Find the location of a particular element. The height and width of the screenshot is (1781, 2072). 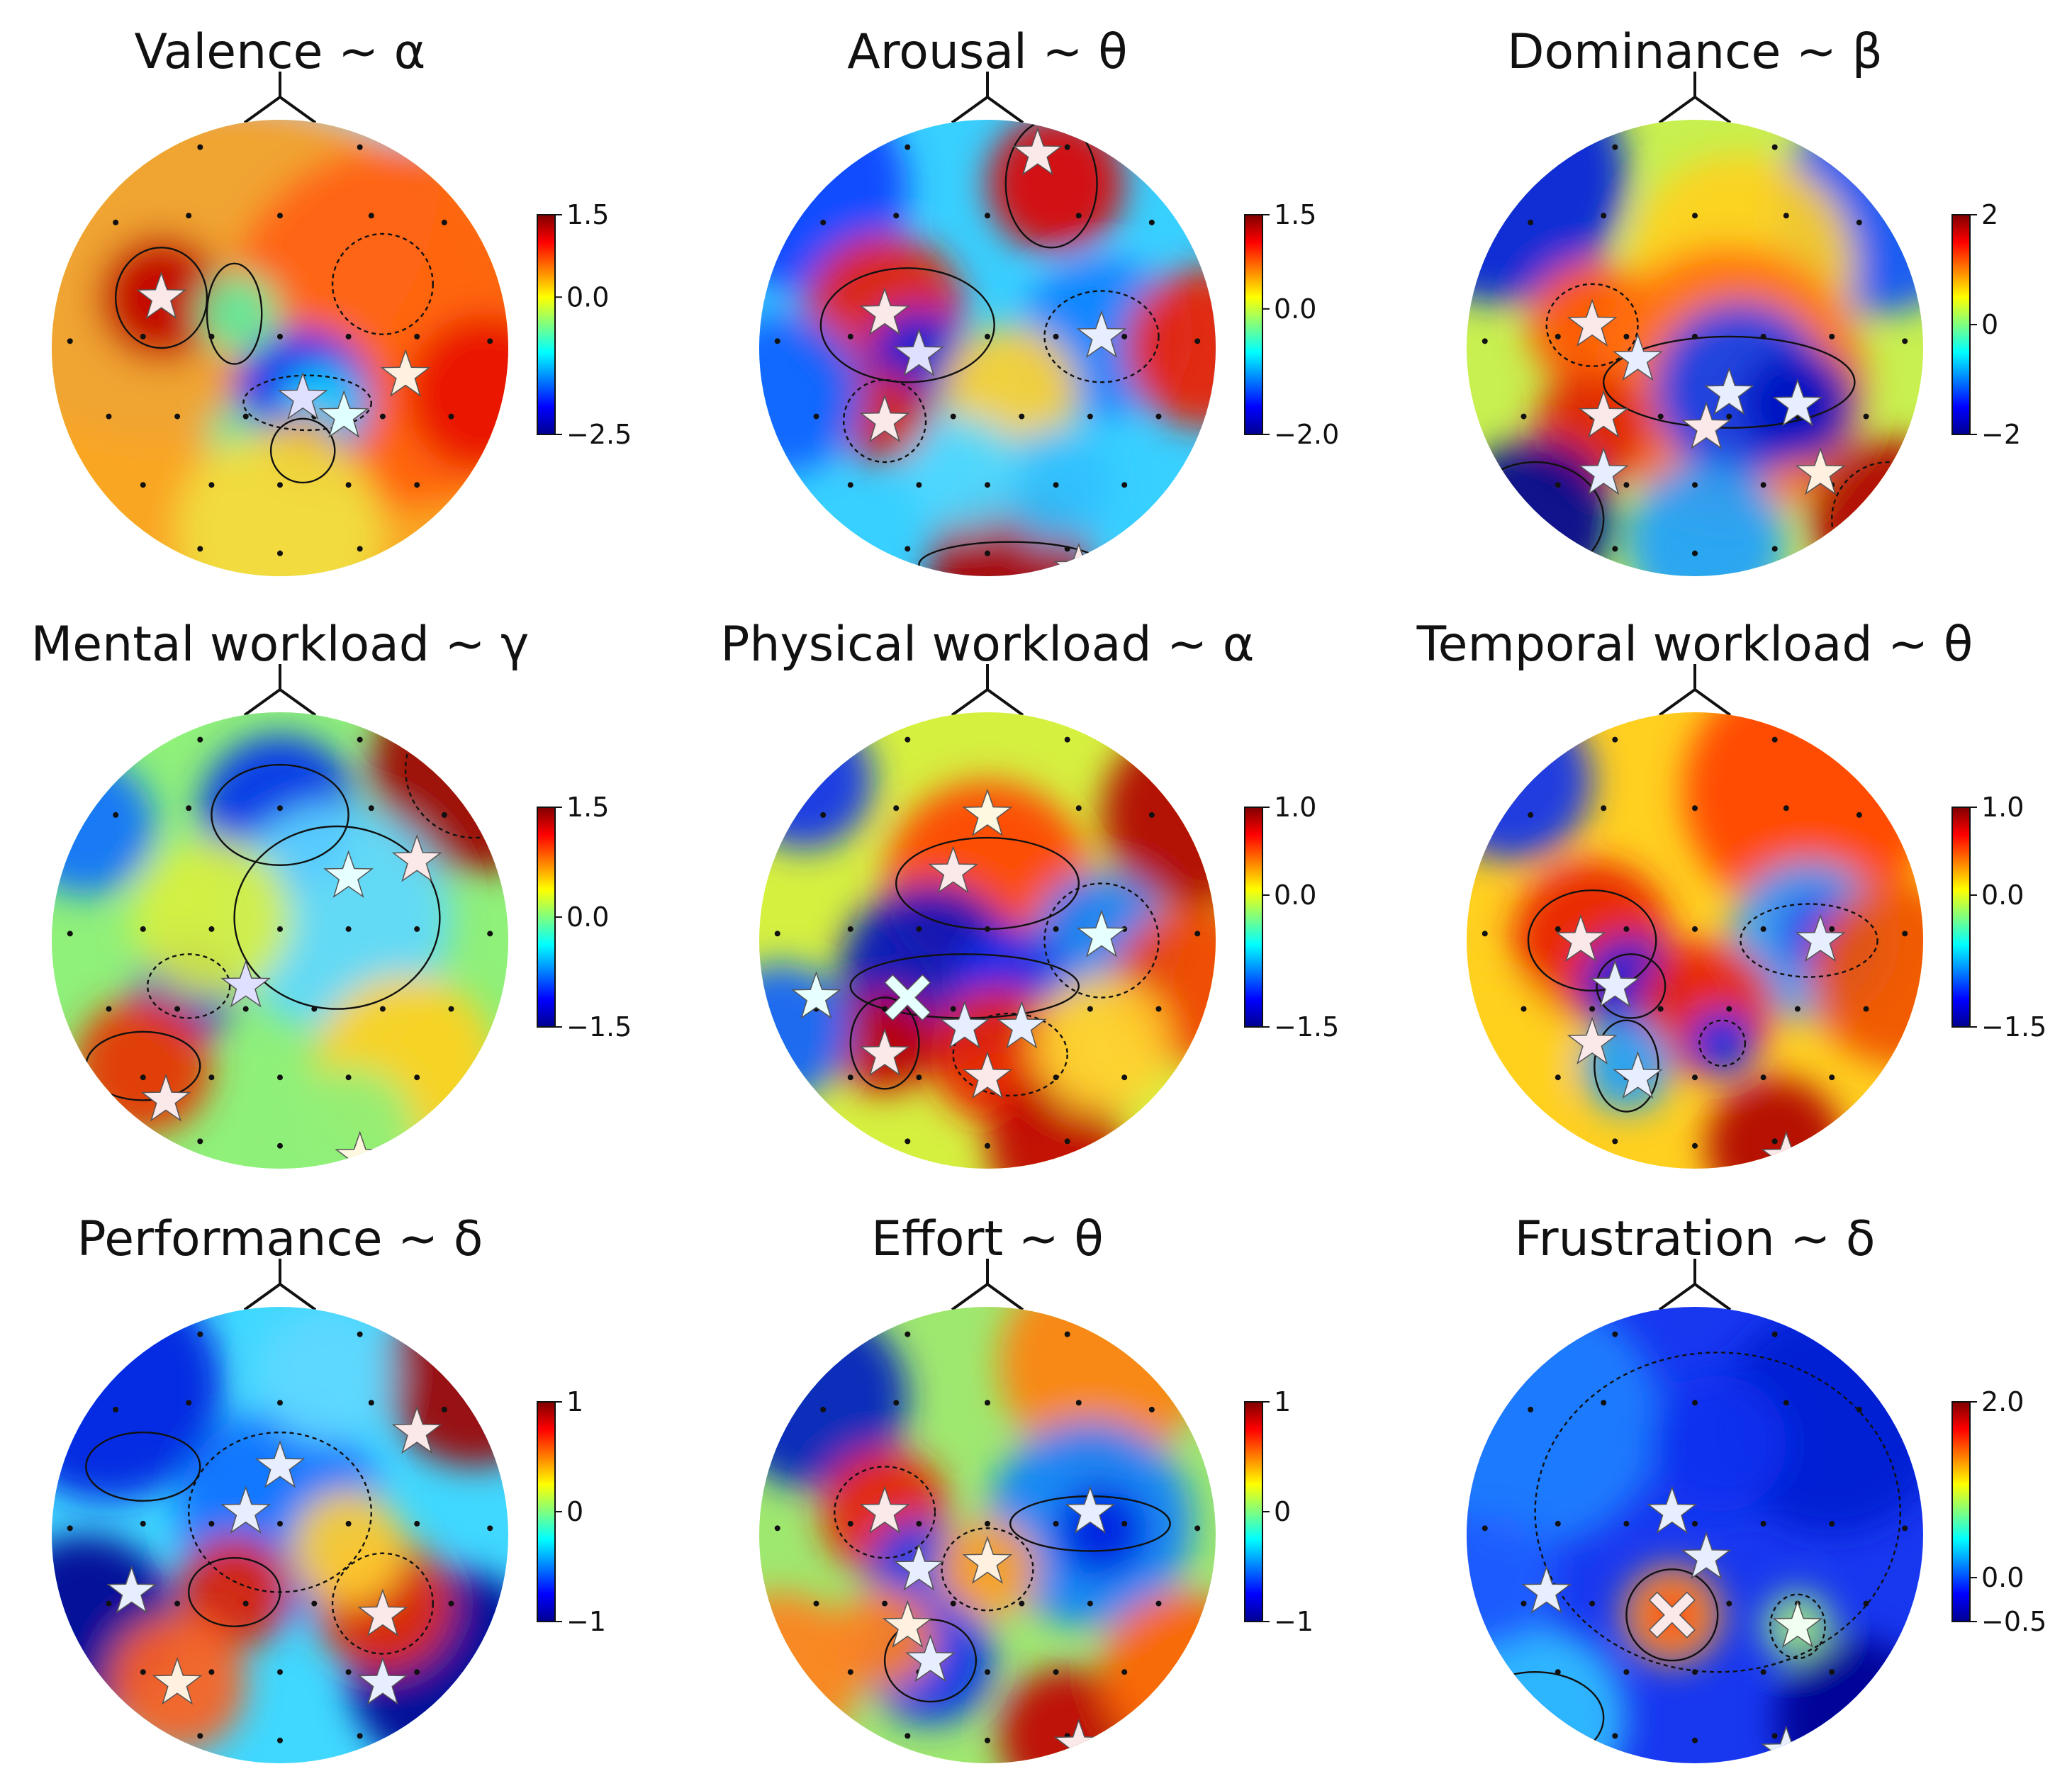

topomap-panel-valence: Valence ~ α 1.5 0.0 −2.5 is located at coordinates (342, 300).